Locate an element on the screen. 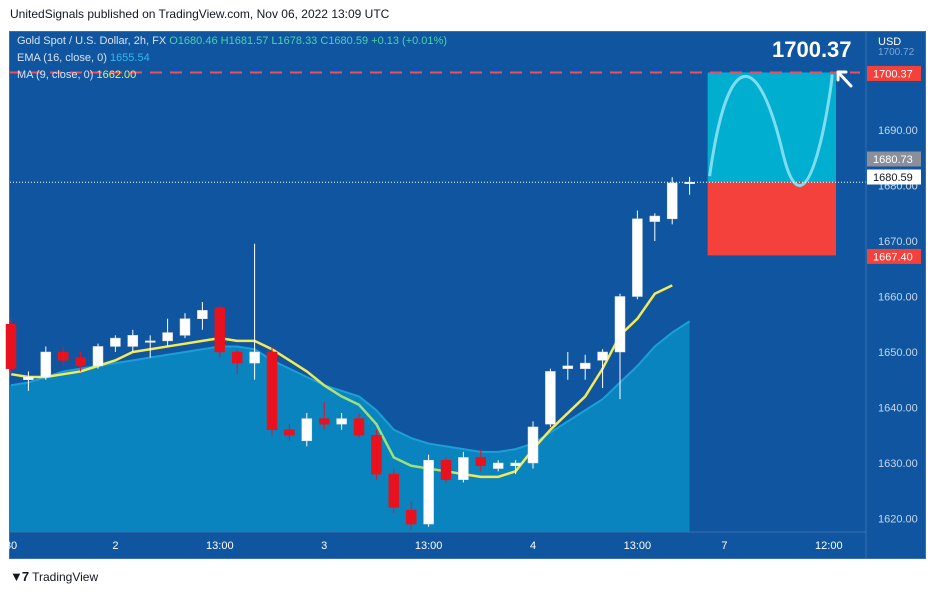 This screenshot has width=938, height=595. stop-price-tag: 1667.40 is located at coordinates (893, 257).